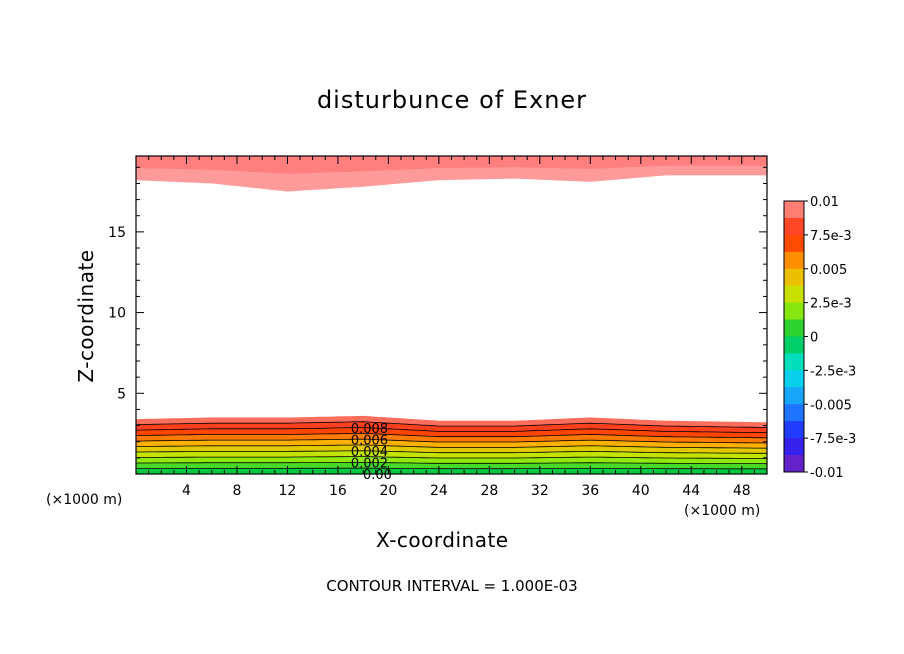 This screenshot has width=904, height=654. What do you see at coordinates (86, 316) in the screenshot?
I see `y-axis-label: Z-coordinate` at bounding box center [86, 316].